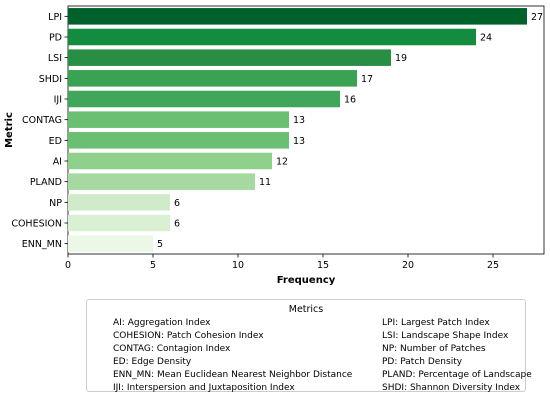  What do you see at coordinates (486, 38) in the screenshot?
I see `data-label: 24` at bounding box center [486, 38].